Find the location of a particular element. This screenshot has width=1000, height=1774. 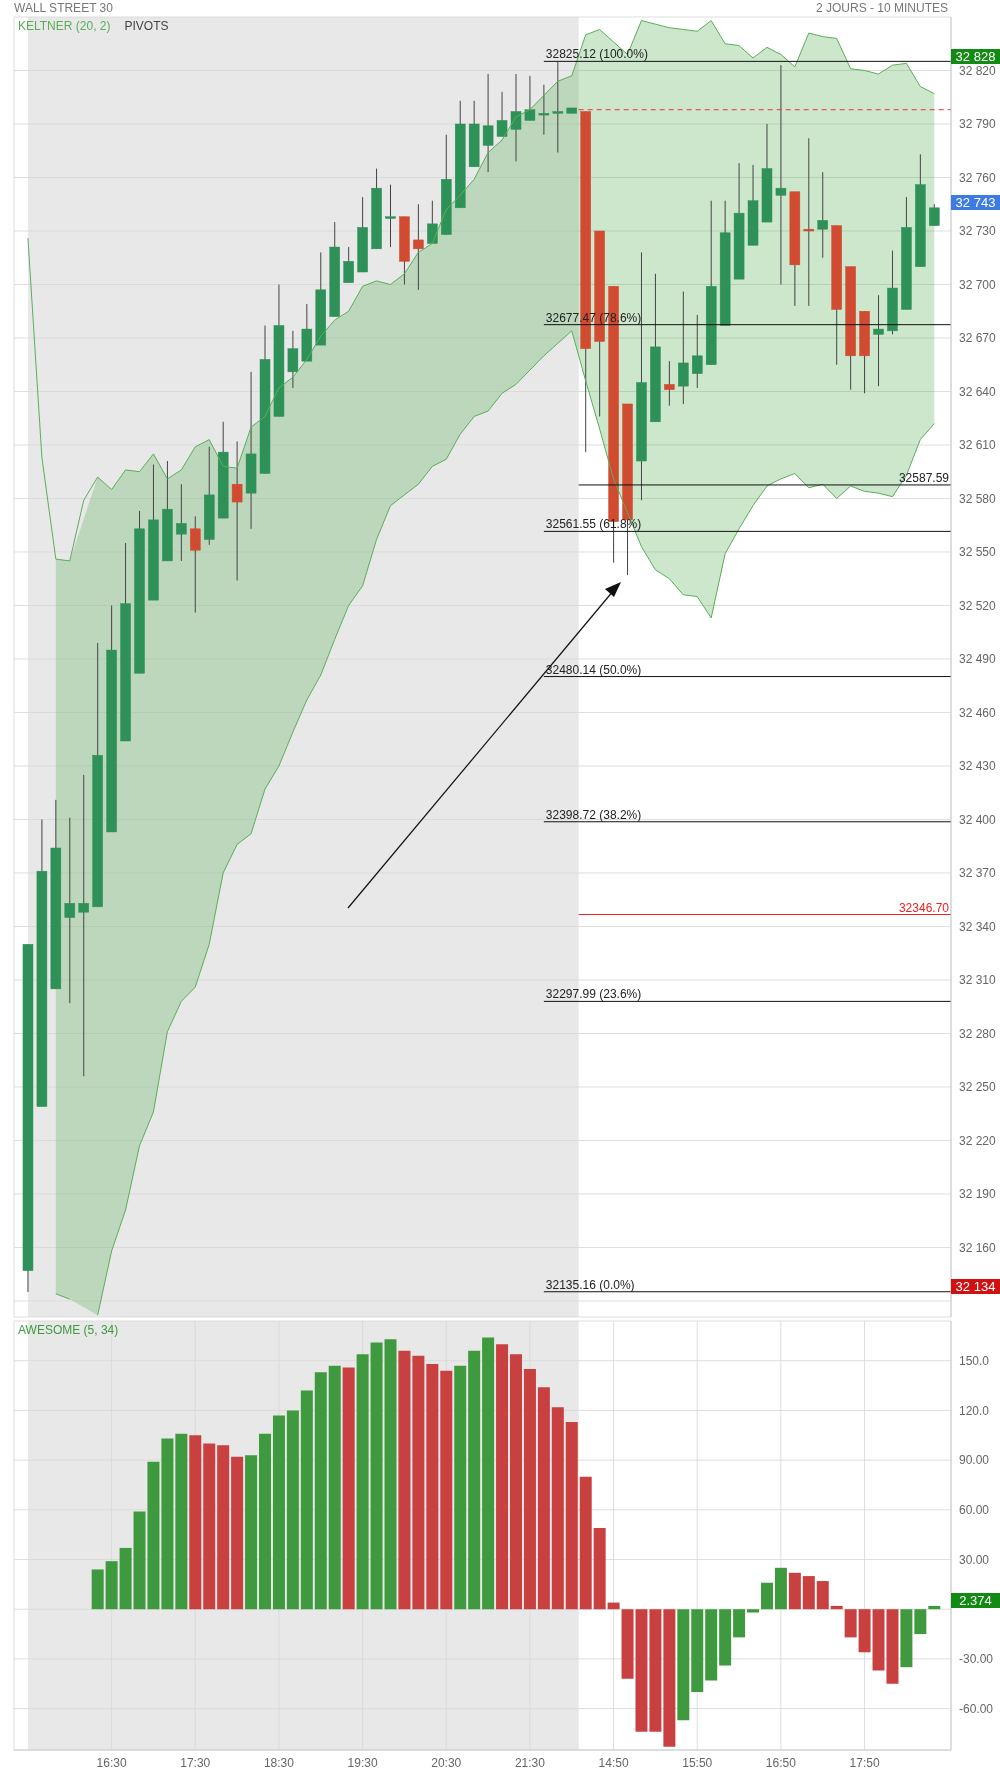

y-tick-label: 32 310 is located at coordinates (978, 980).